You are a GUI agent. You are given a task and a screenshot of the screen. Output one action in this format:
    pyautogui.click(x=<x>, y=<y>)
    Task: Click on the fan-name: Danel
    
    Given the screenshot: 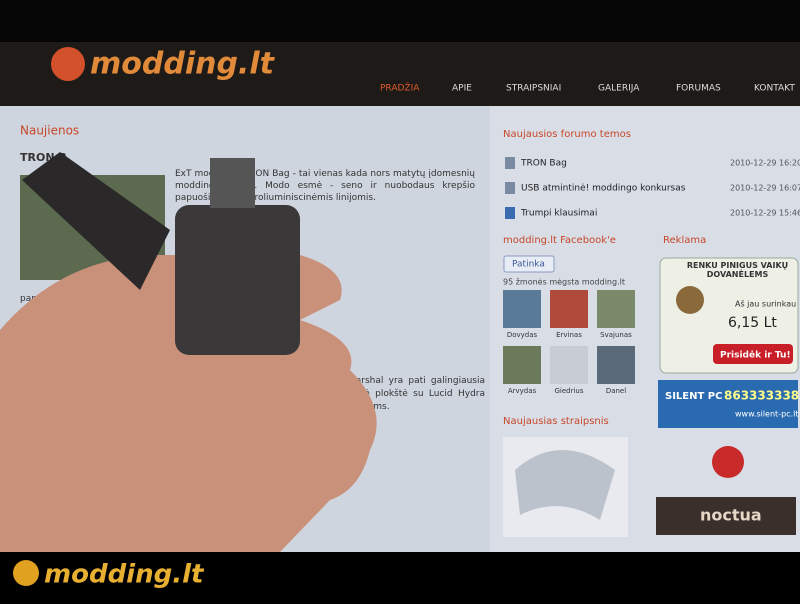 What is the action you would take?
    pyautogui.click(x=616, y=391)
    